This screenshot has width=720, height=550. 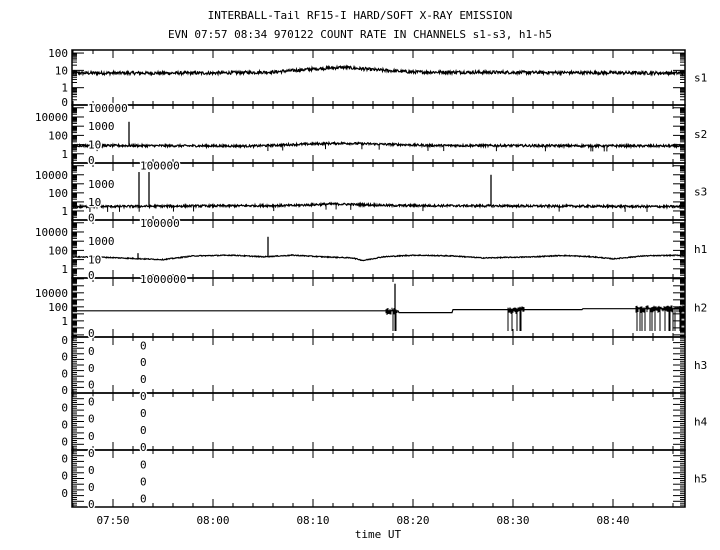 What do you see at coordinates (700, 192) in the screenshot?
I see `channel-label-s3: s3` at bounding box center [700, 192].